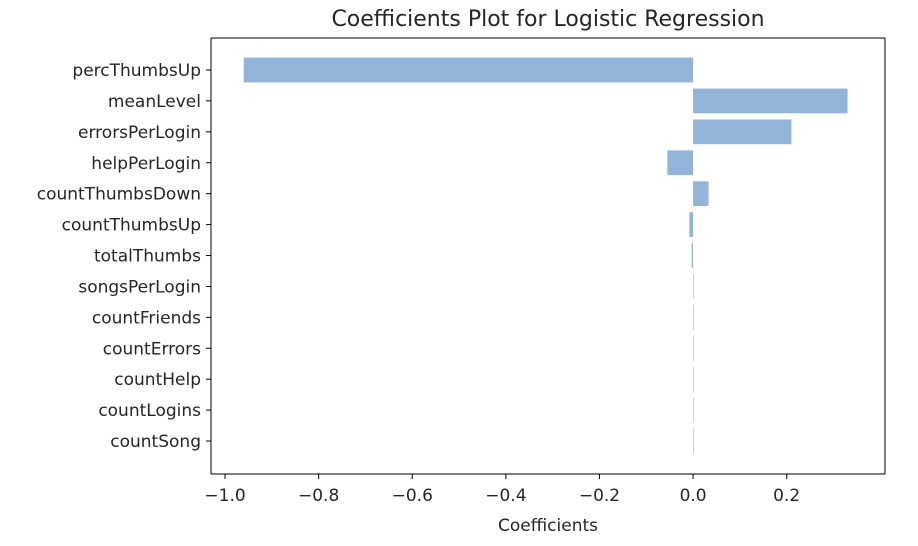 This screenshot has width=918, height=546. I want to click on y-tick-label-percThumbsUp: percThumbsUp, so click(136, 71).